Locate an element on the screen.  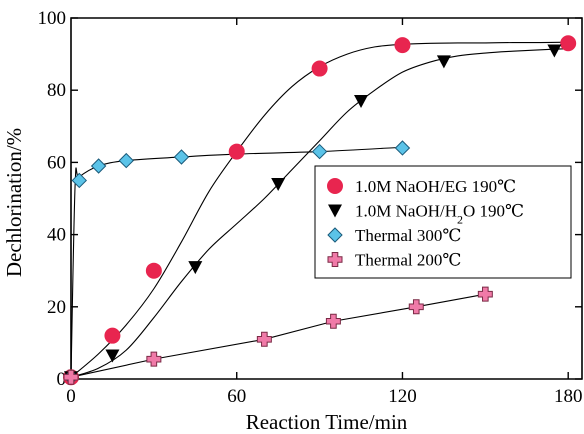
y-tick-label: 80 is located at coordinates (56, 90).